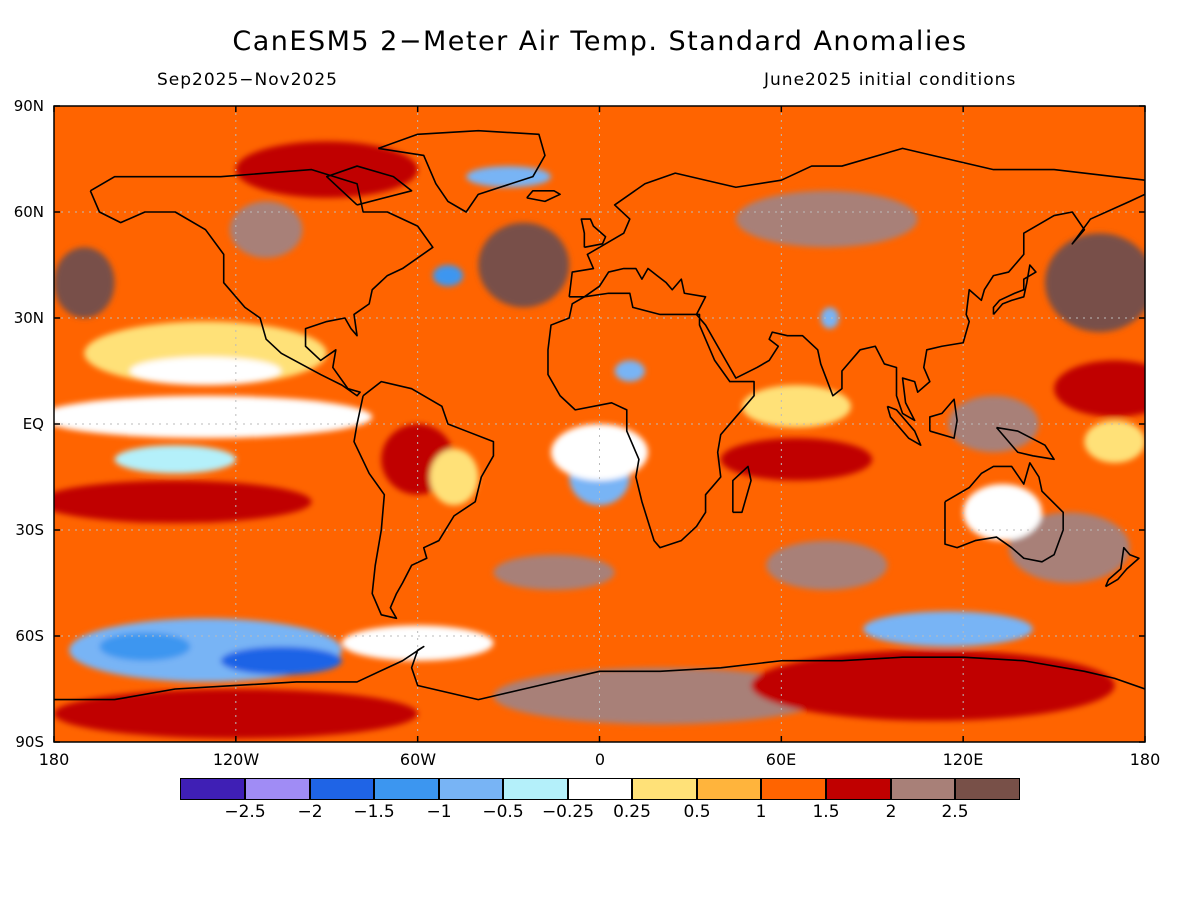 This screenshot has height=900, width=1200. What do you see at coordinates (891, 812) in the screenshot?
I see `colorbar-label: 2` at bounding box center [891, 812].